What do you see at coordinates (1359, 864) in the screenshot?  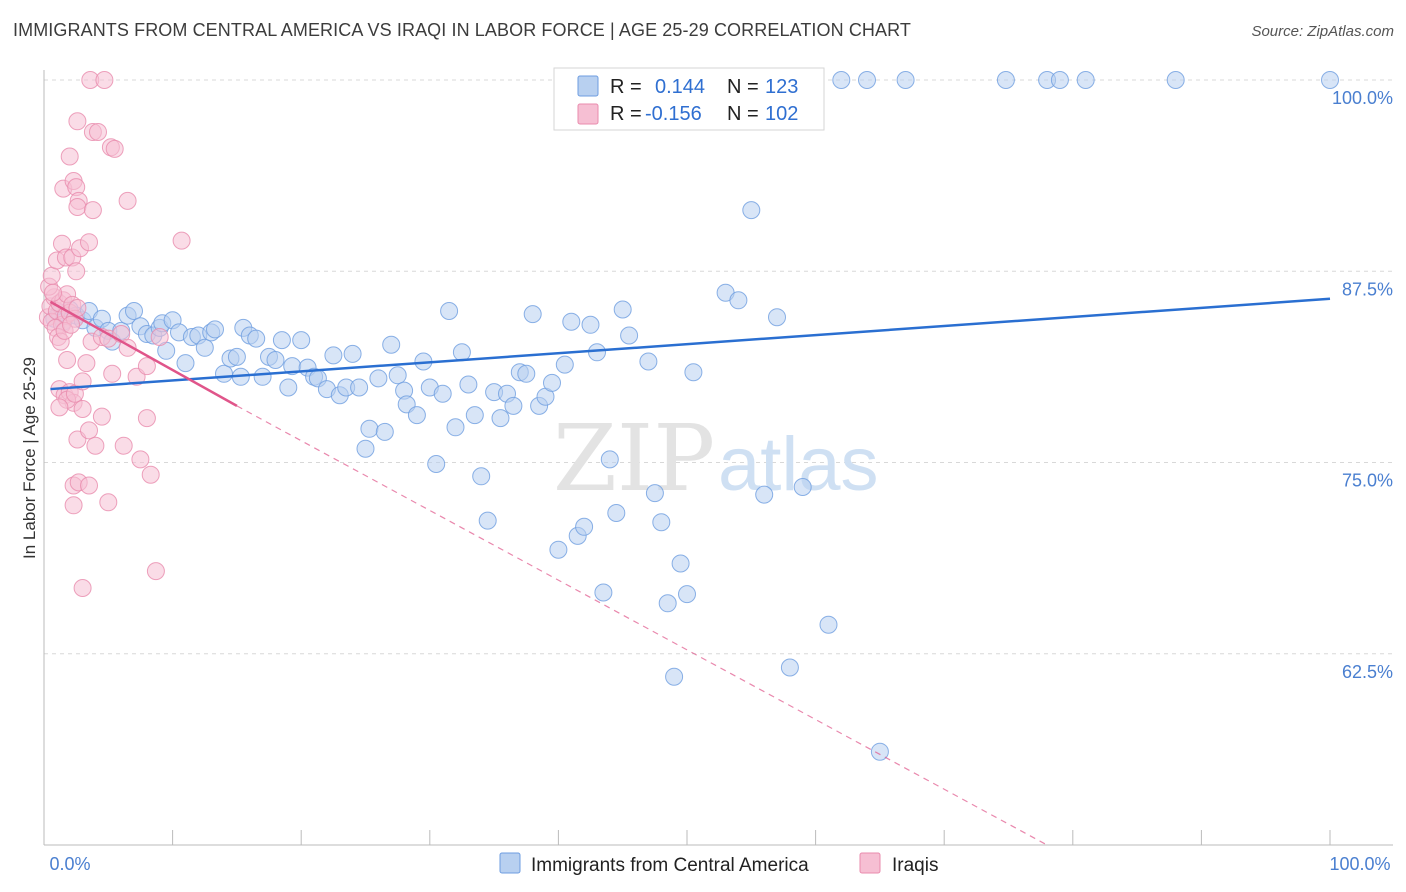 I see `x-tick-label-max: 100.0%` at bounding box center [1359, 864].